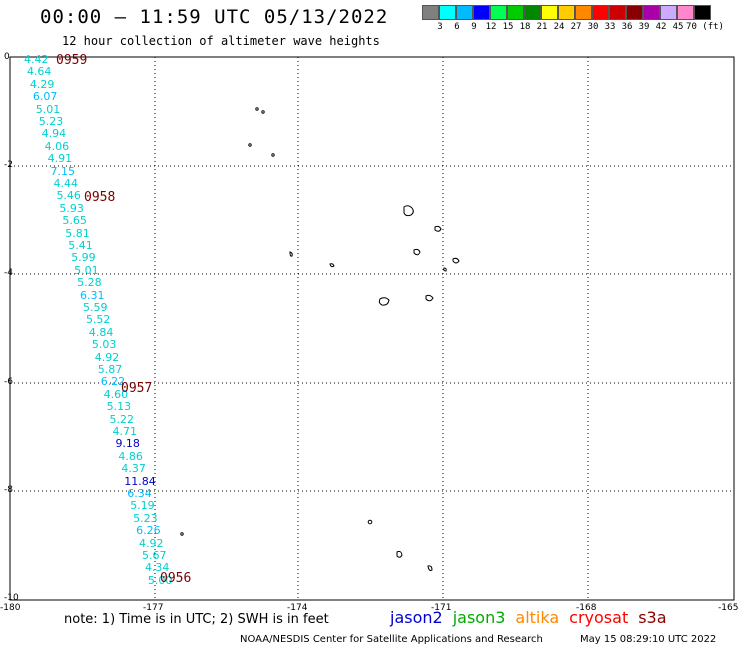  I want to click on color-scale-label: 15, so click(508, 27).